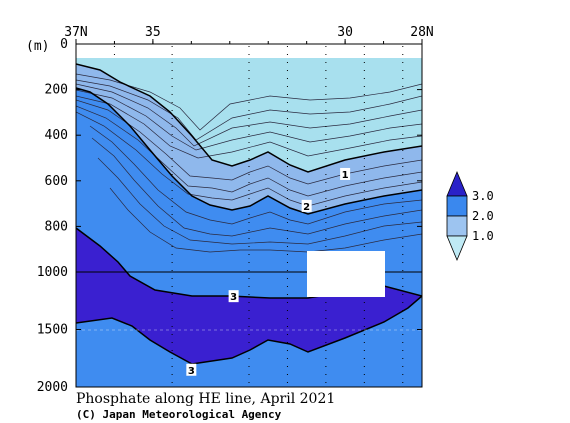  I want to click on x-tick-label-30: 30, so click(345, 32).